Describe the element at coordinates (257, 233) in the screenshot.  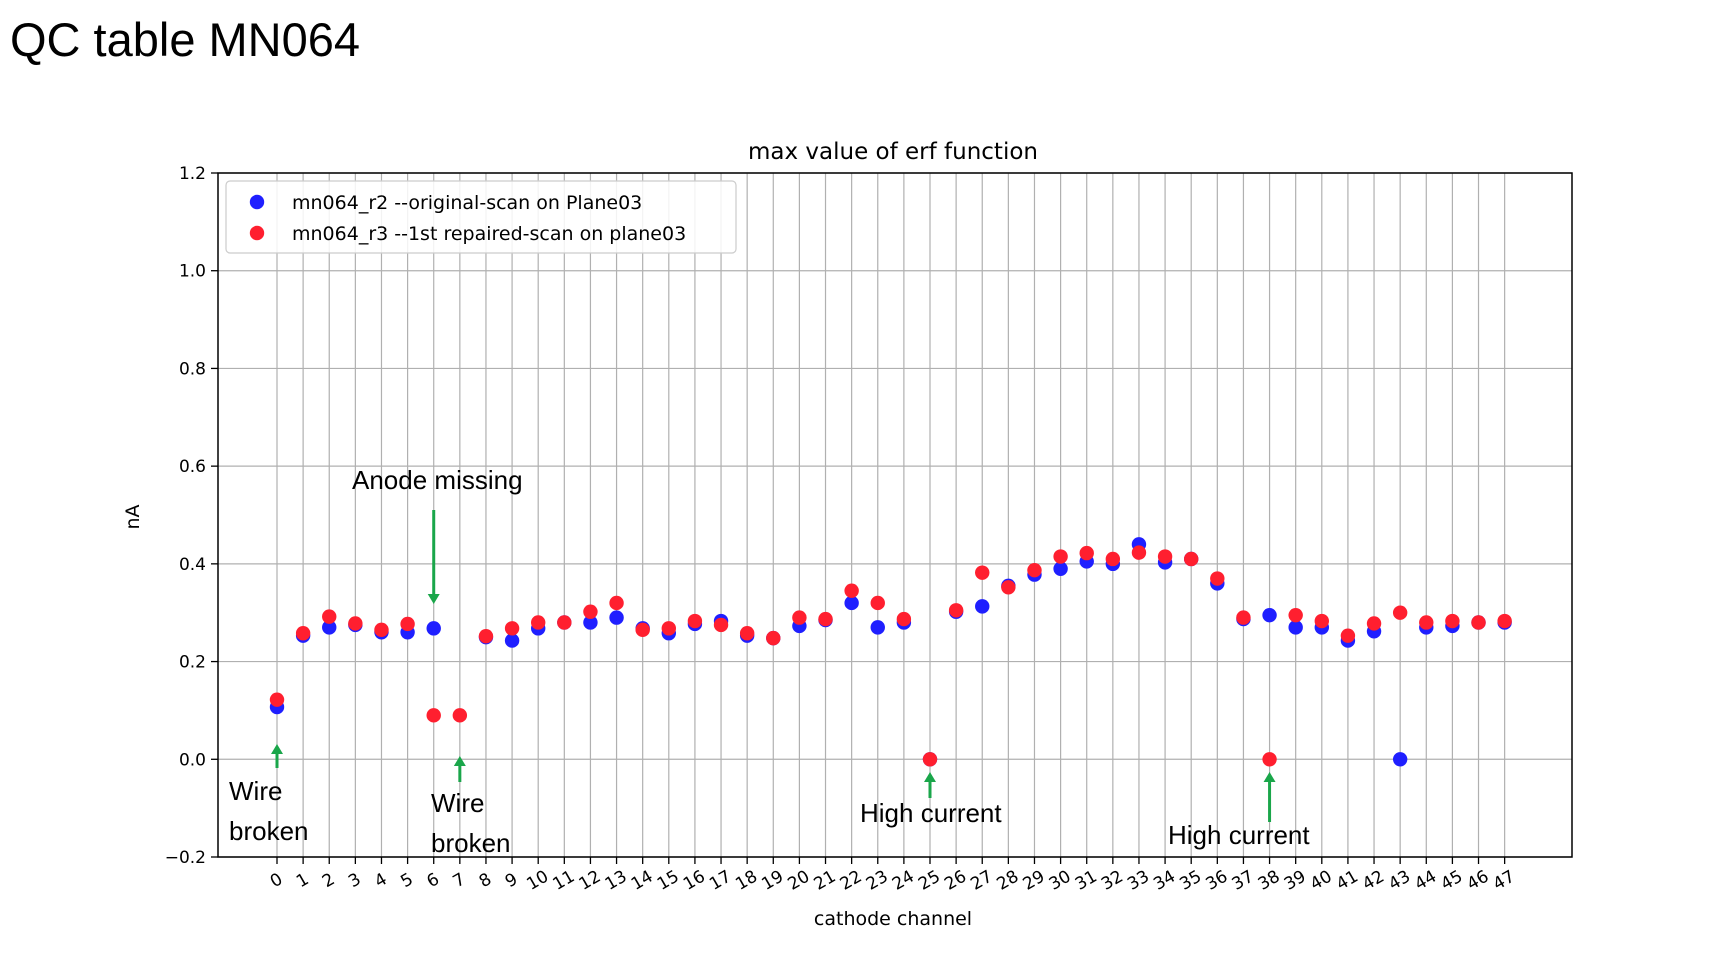
I see `legend-marker` at that location.